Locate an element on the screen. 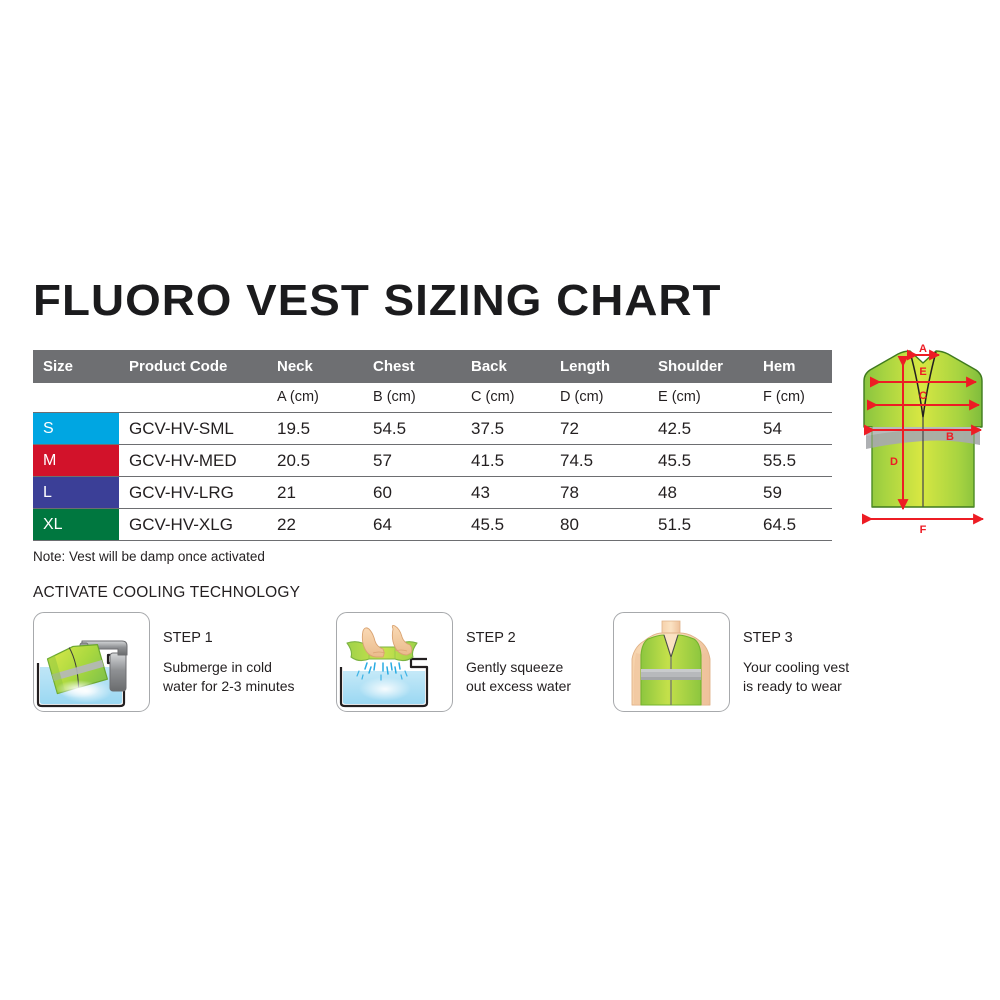  unit-hem: F (cm) is located at coordinates (792, 398).